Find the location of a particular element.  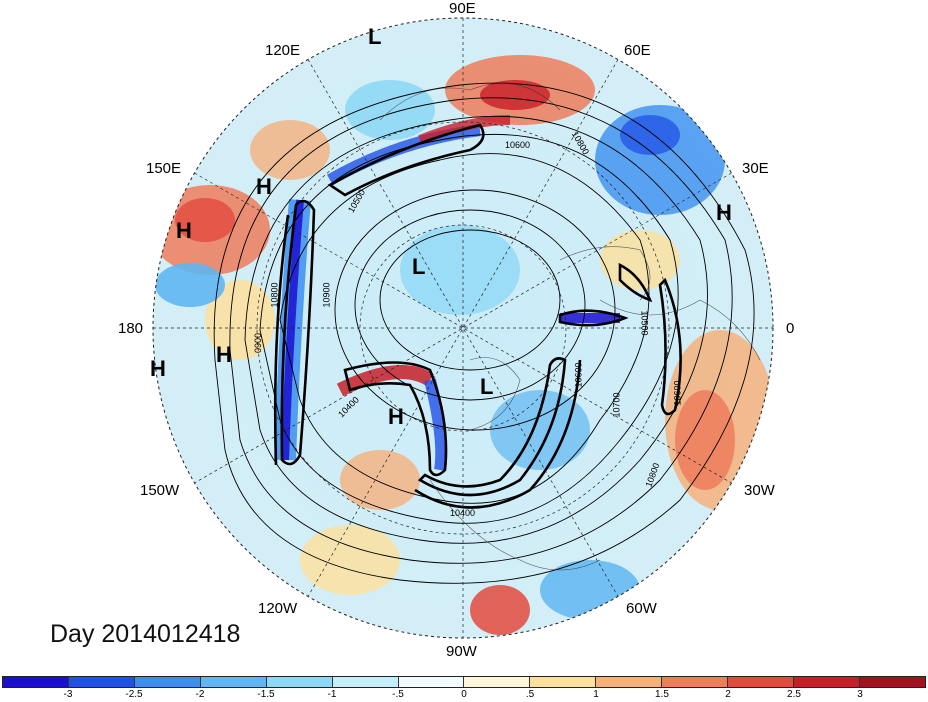

contour-label: 10700 is located at coordinates (616, 405).